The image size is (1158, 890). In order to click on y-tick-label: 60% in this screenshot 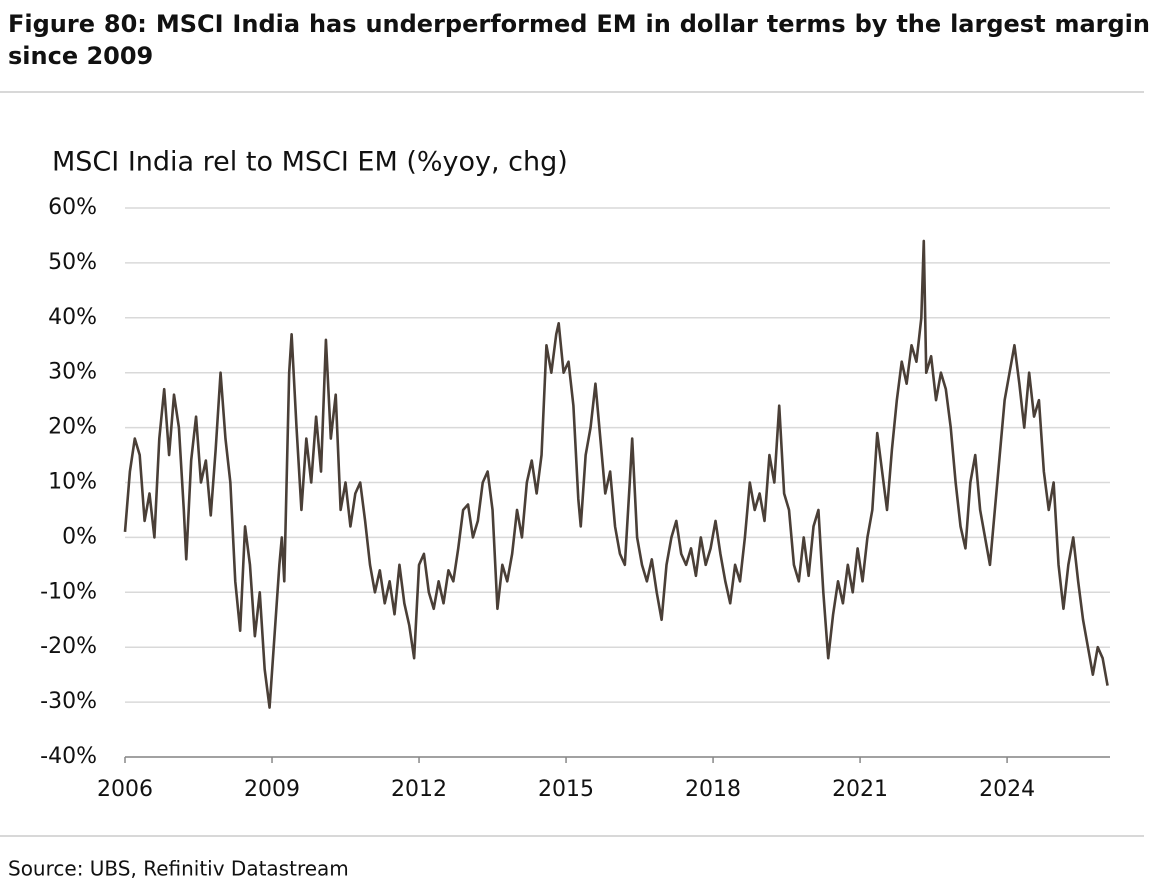, I will do `click(72, 207)`.